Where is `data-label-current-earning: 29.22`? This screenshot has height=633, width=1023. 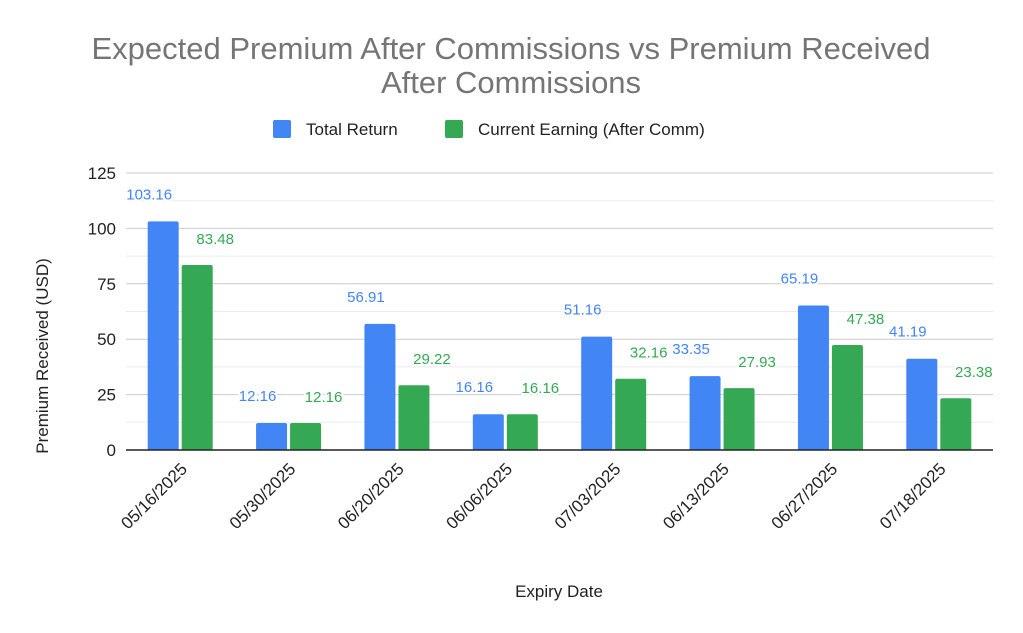
data-label-current-earning: 29.22 is located at coordinates (432, 359).